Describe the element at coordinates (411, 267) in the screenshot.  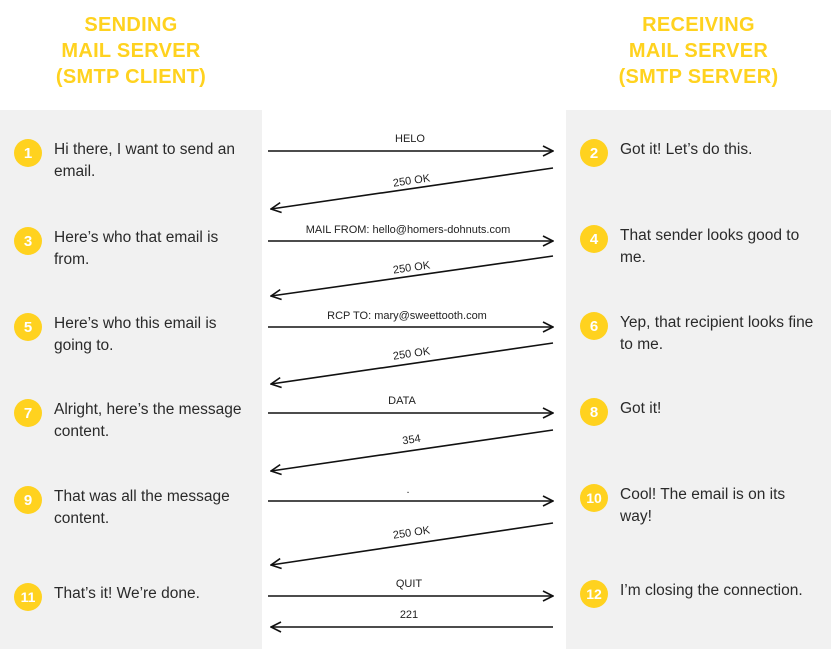
I see `message-label-250-ok-2: 250 OK` at that location.